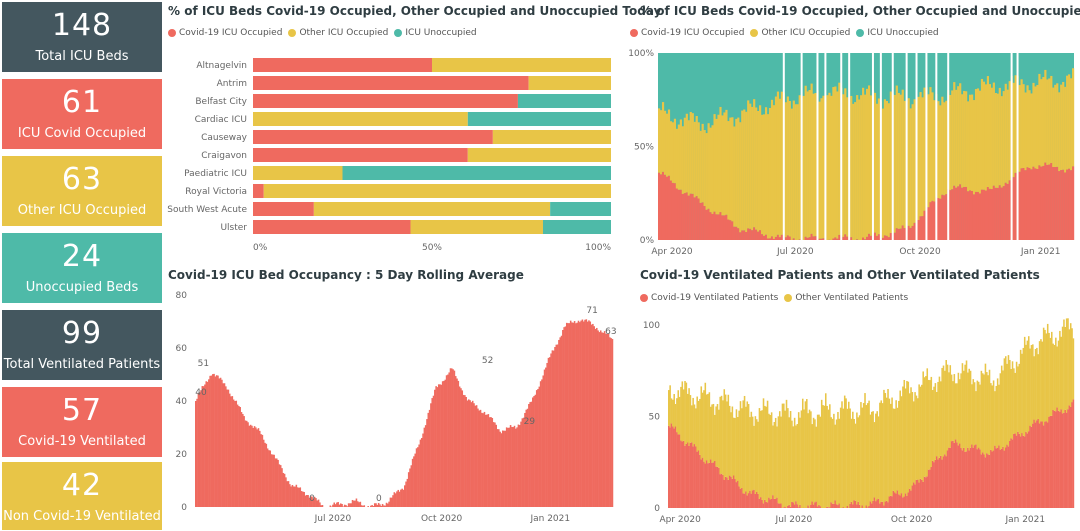  What do you see at coordinates (82, 516) in the screenshot?
I see `kpi-label: Non Covid-19 Ventilated` at bounding box center [82, 516].